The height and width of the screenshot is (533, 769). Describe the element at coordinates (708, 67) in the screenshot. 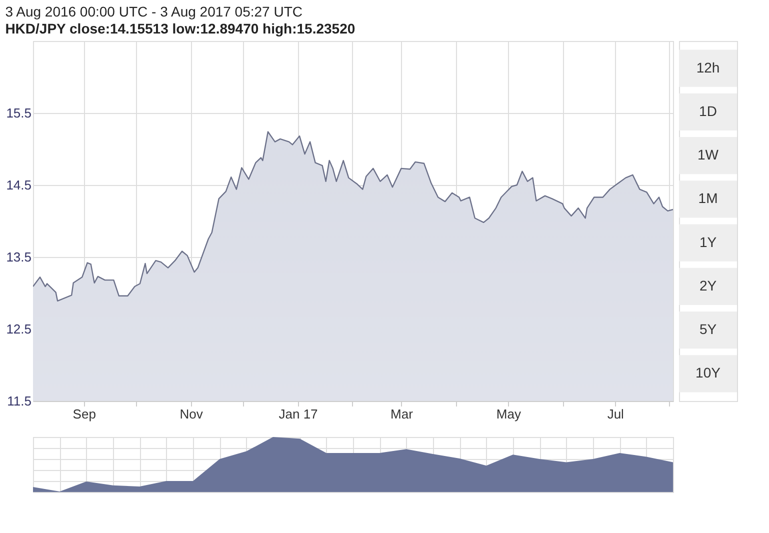

I see `text: 12h` at that location.